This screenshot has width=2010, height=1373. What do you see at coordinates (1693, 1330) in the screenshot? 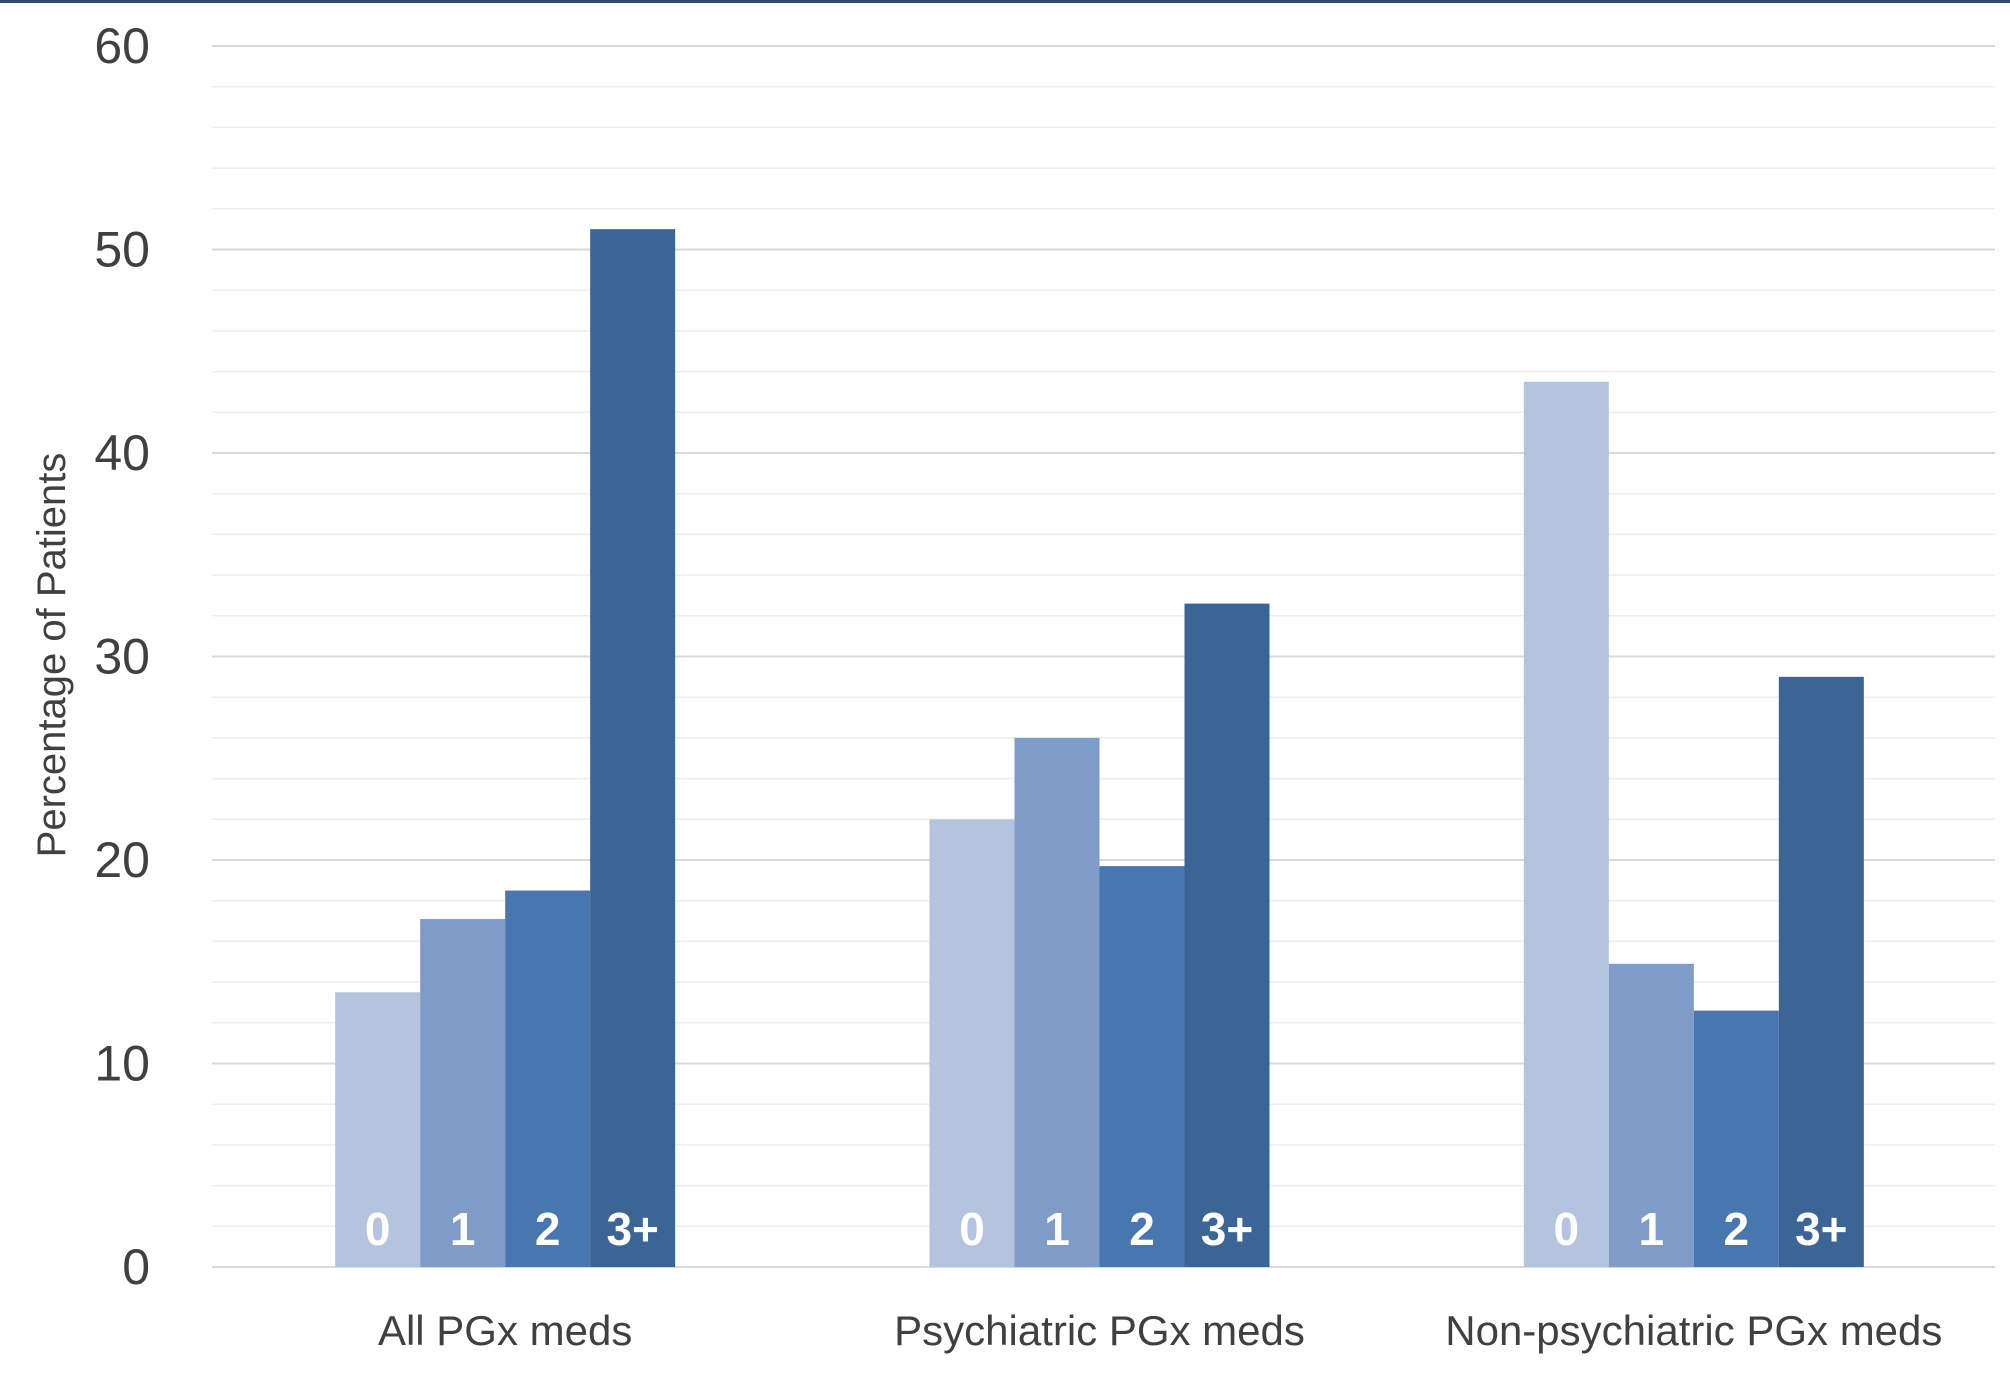
I see `x-category-label: Non-psychiatric PGx meds` at bounding box center [1693, 1330].